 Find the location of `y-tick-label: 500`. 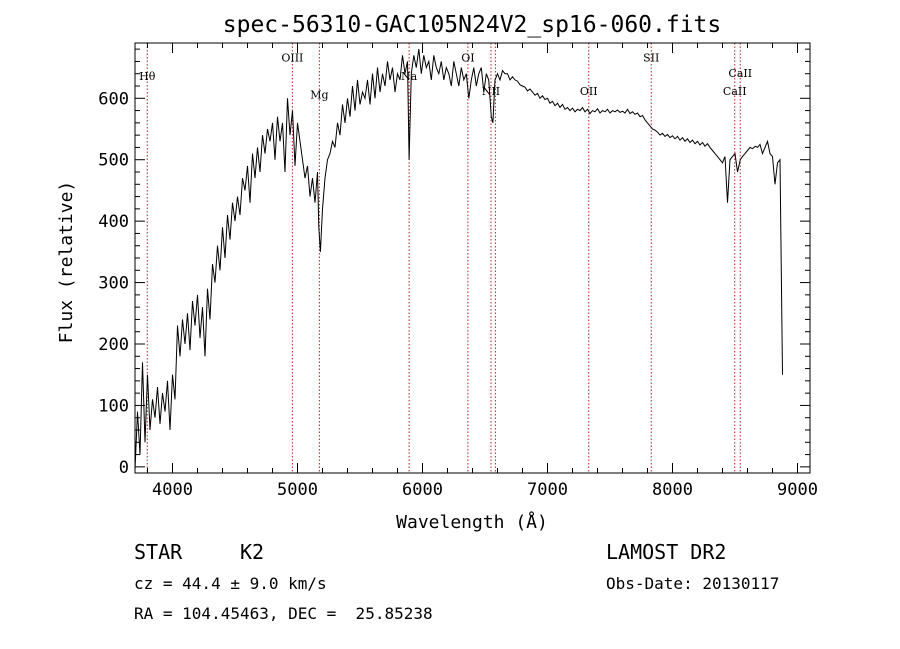

y-tick-label: 500 is located at coordinates (113, 161).